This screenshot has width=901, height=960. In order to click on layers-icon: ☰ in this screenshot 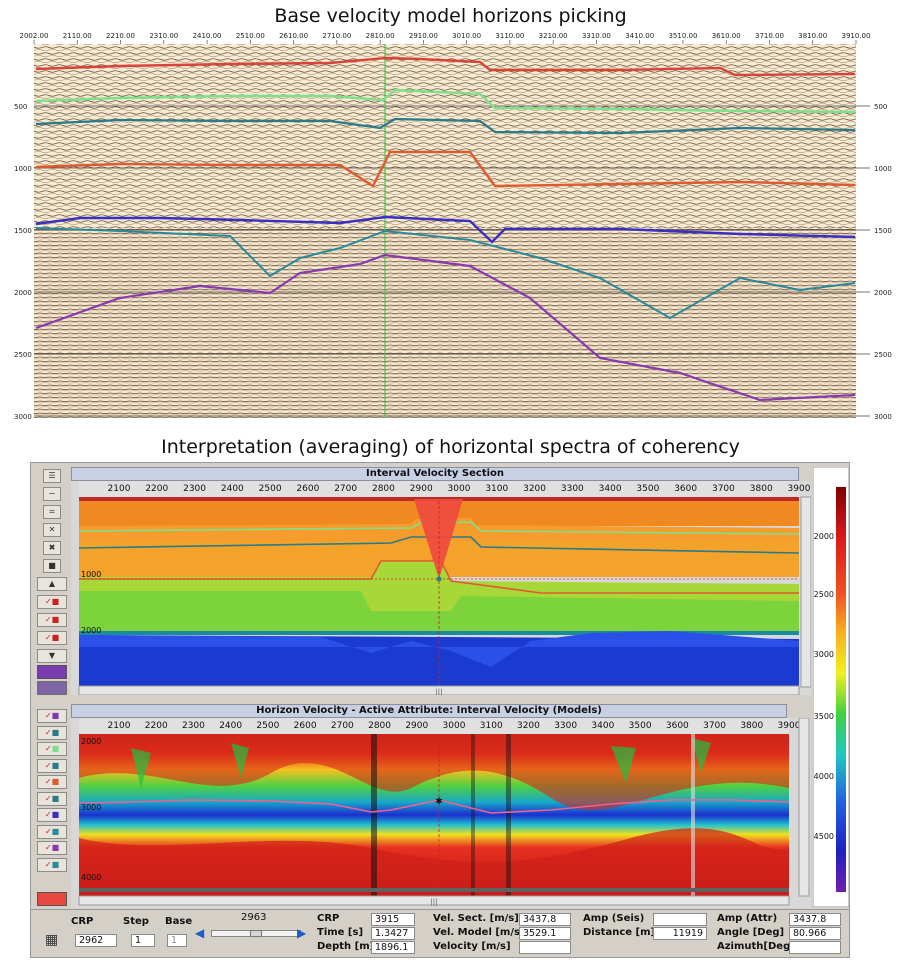, I will do `click(52, 476)`.